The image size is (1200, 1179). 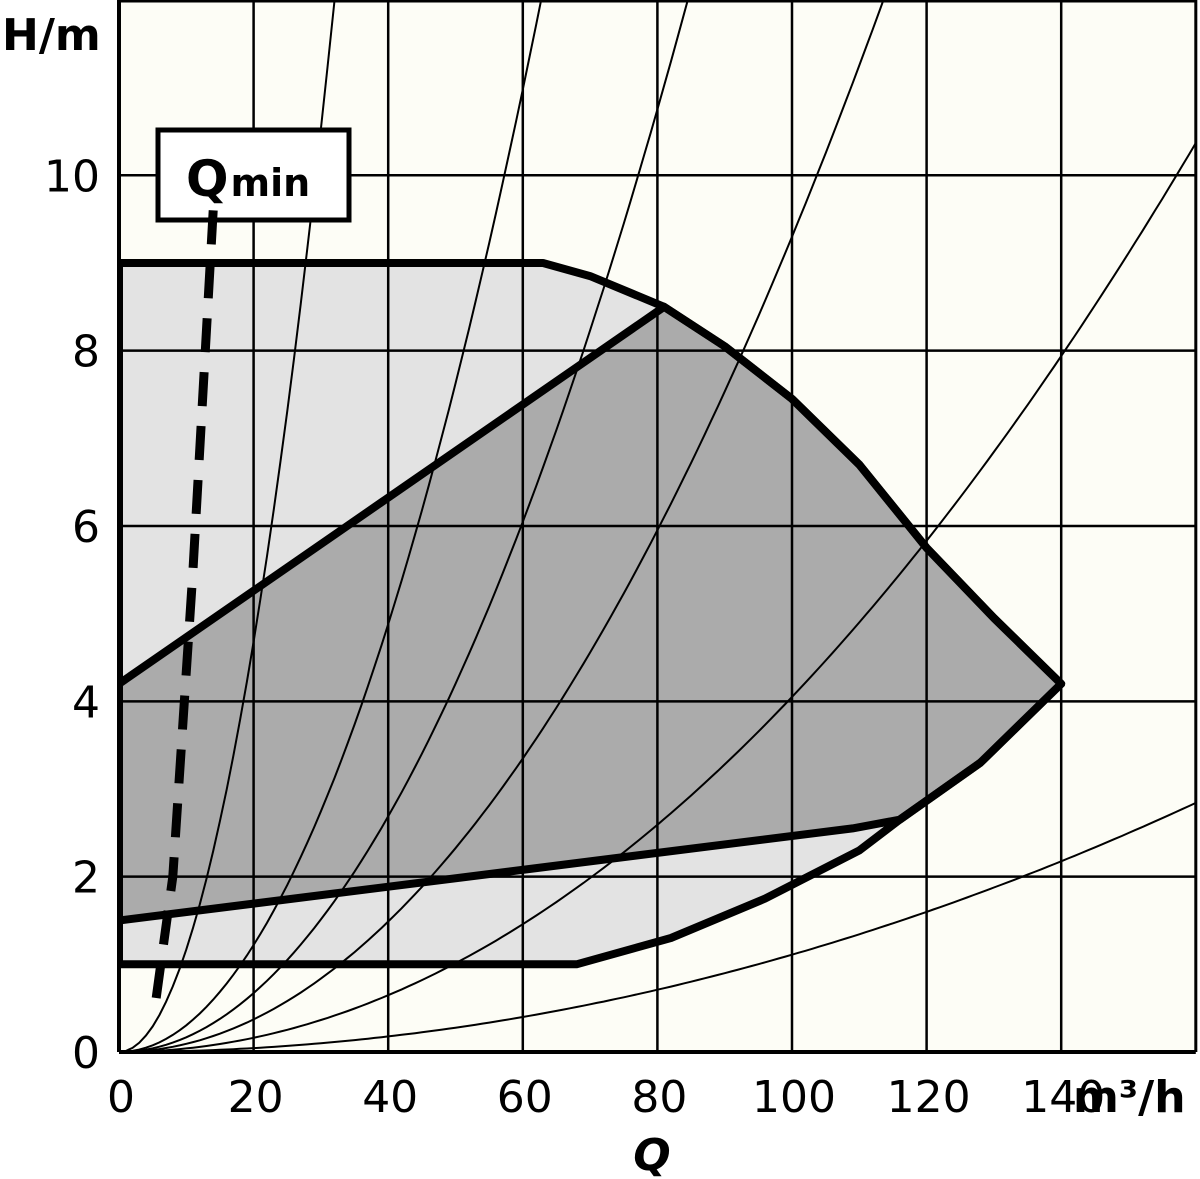 What do you see at coordinates (651, 1154) in the screenshot?
I see `x-axis-label: Q` at bounding box center [651, 1154].